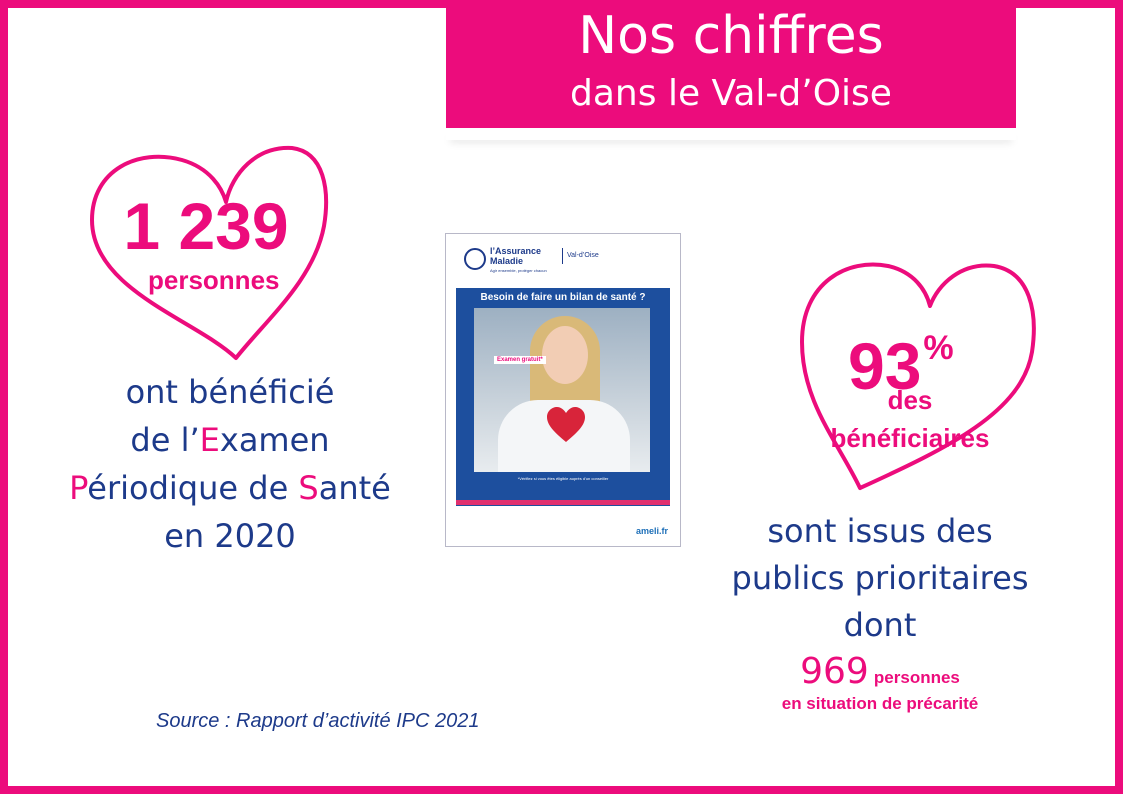 This screenshot has width=1123, height=794. Describe the element at coordinates (565, 355) in the screenshot. I see `photo-face` at that location.